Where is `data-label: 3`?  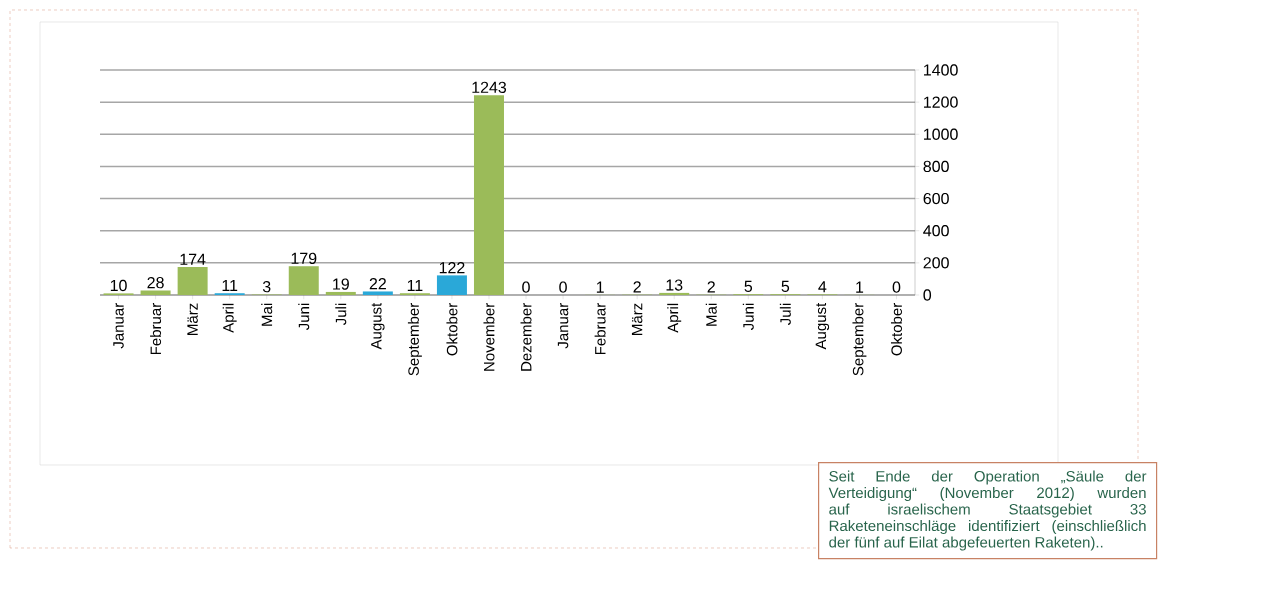 data-label: 3 is located at coordinates (266, 286).